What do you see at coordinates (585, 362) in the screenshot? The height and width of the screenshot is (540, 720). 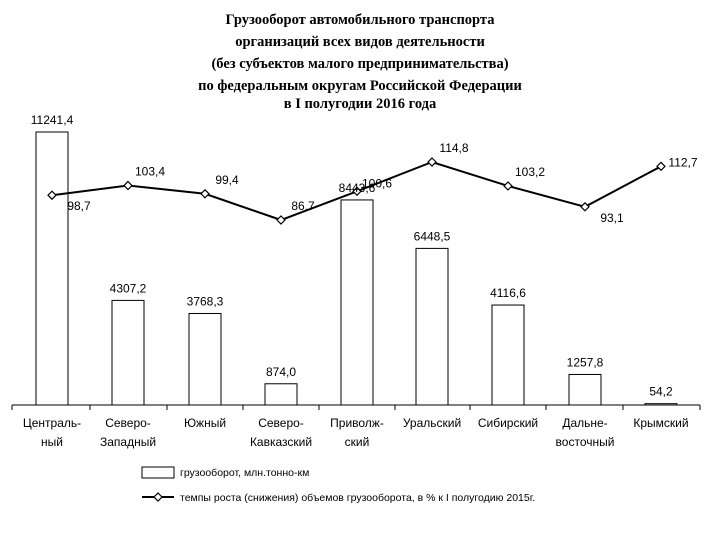 I see `bar-value-label: 1257,8` at bounding box center [585, 362].